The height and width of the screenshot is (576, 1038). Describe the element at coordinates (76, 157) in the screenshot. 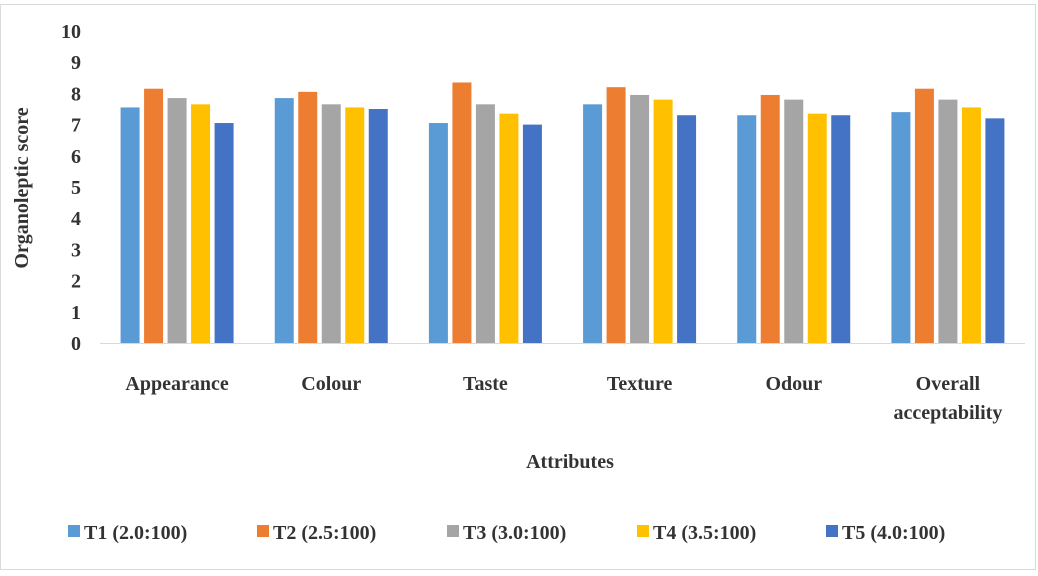

I see `y-tick-label: 6` at that location.